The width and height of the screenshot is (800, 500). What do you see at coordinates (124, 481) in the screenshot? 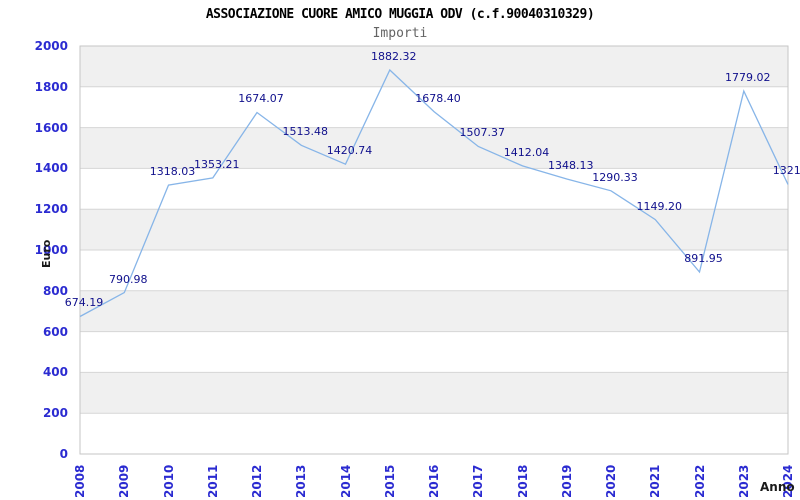
I see `x-tick-label: 2009` at bounding box center [124, 481].